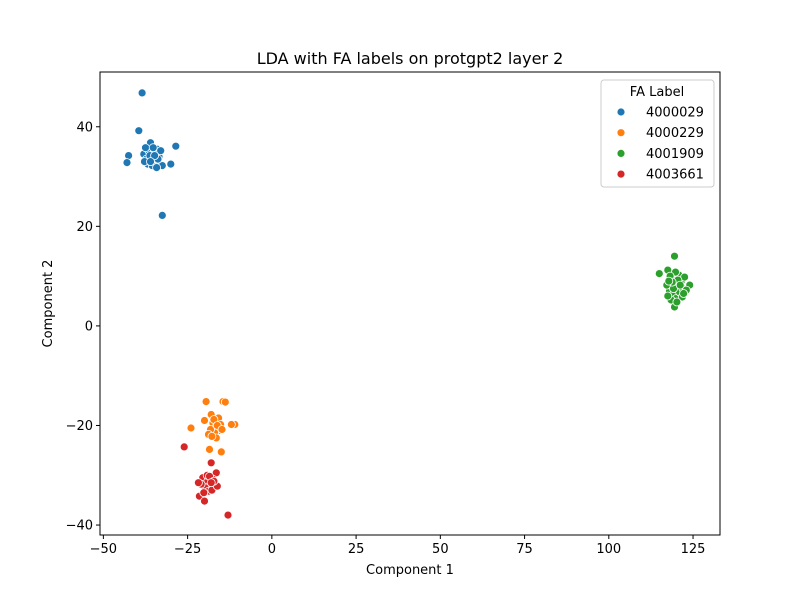 The image size is (800, 600). What do you see at coordinates (675, 113) in the screenshot?
I see `legend-label: 4000029` at bounding box center [675, 113].